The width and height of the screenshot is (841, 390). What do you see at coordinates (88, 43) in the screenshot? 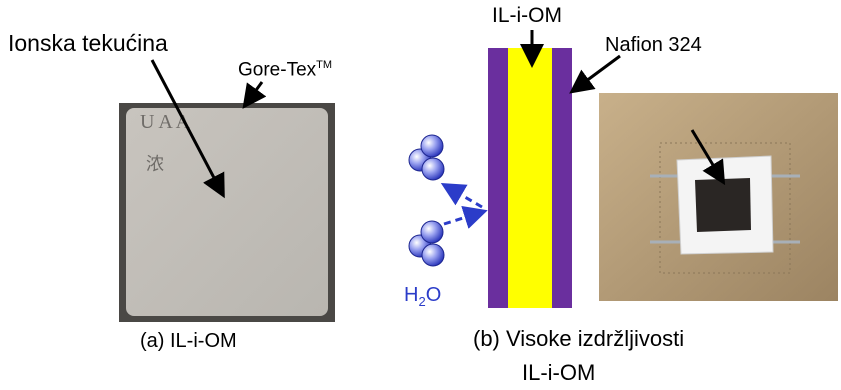
I see `liquid-label: Ionska tekućina` at bounding box center [88, 43].